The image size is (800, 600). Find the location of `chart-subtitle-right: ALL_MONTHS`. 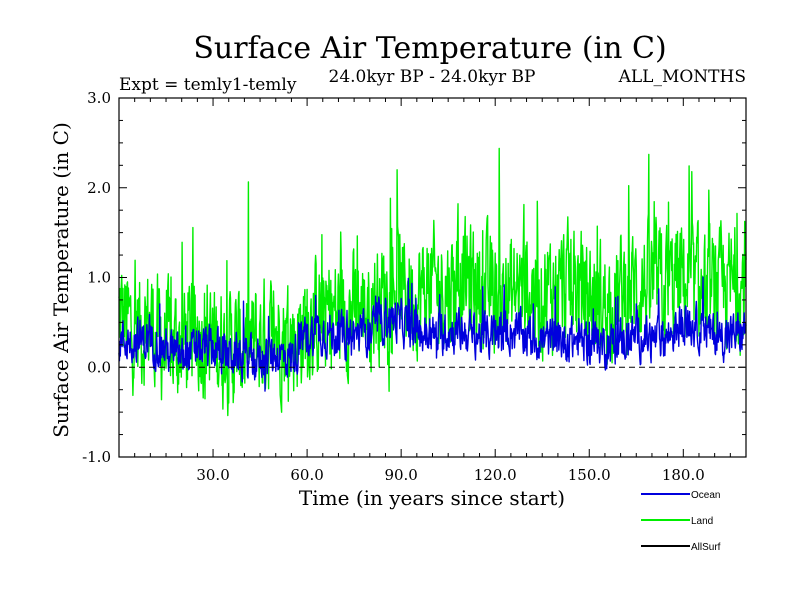

chart-subtitle-right: ALL_MONTHS is located at coordinates (682, 77).